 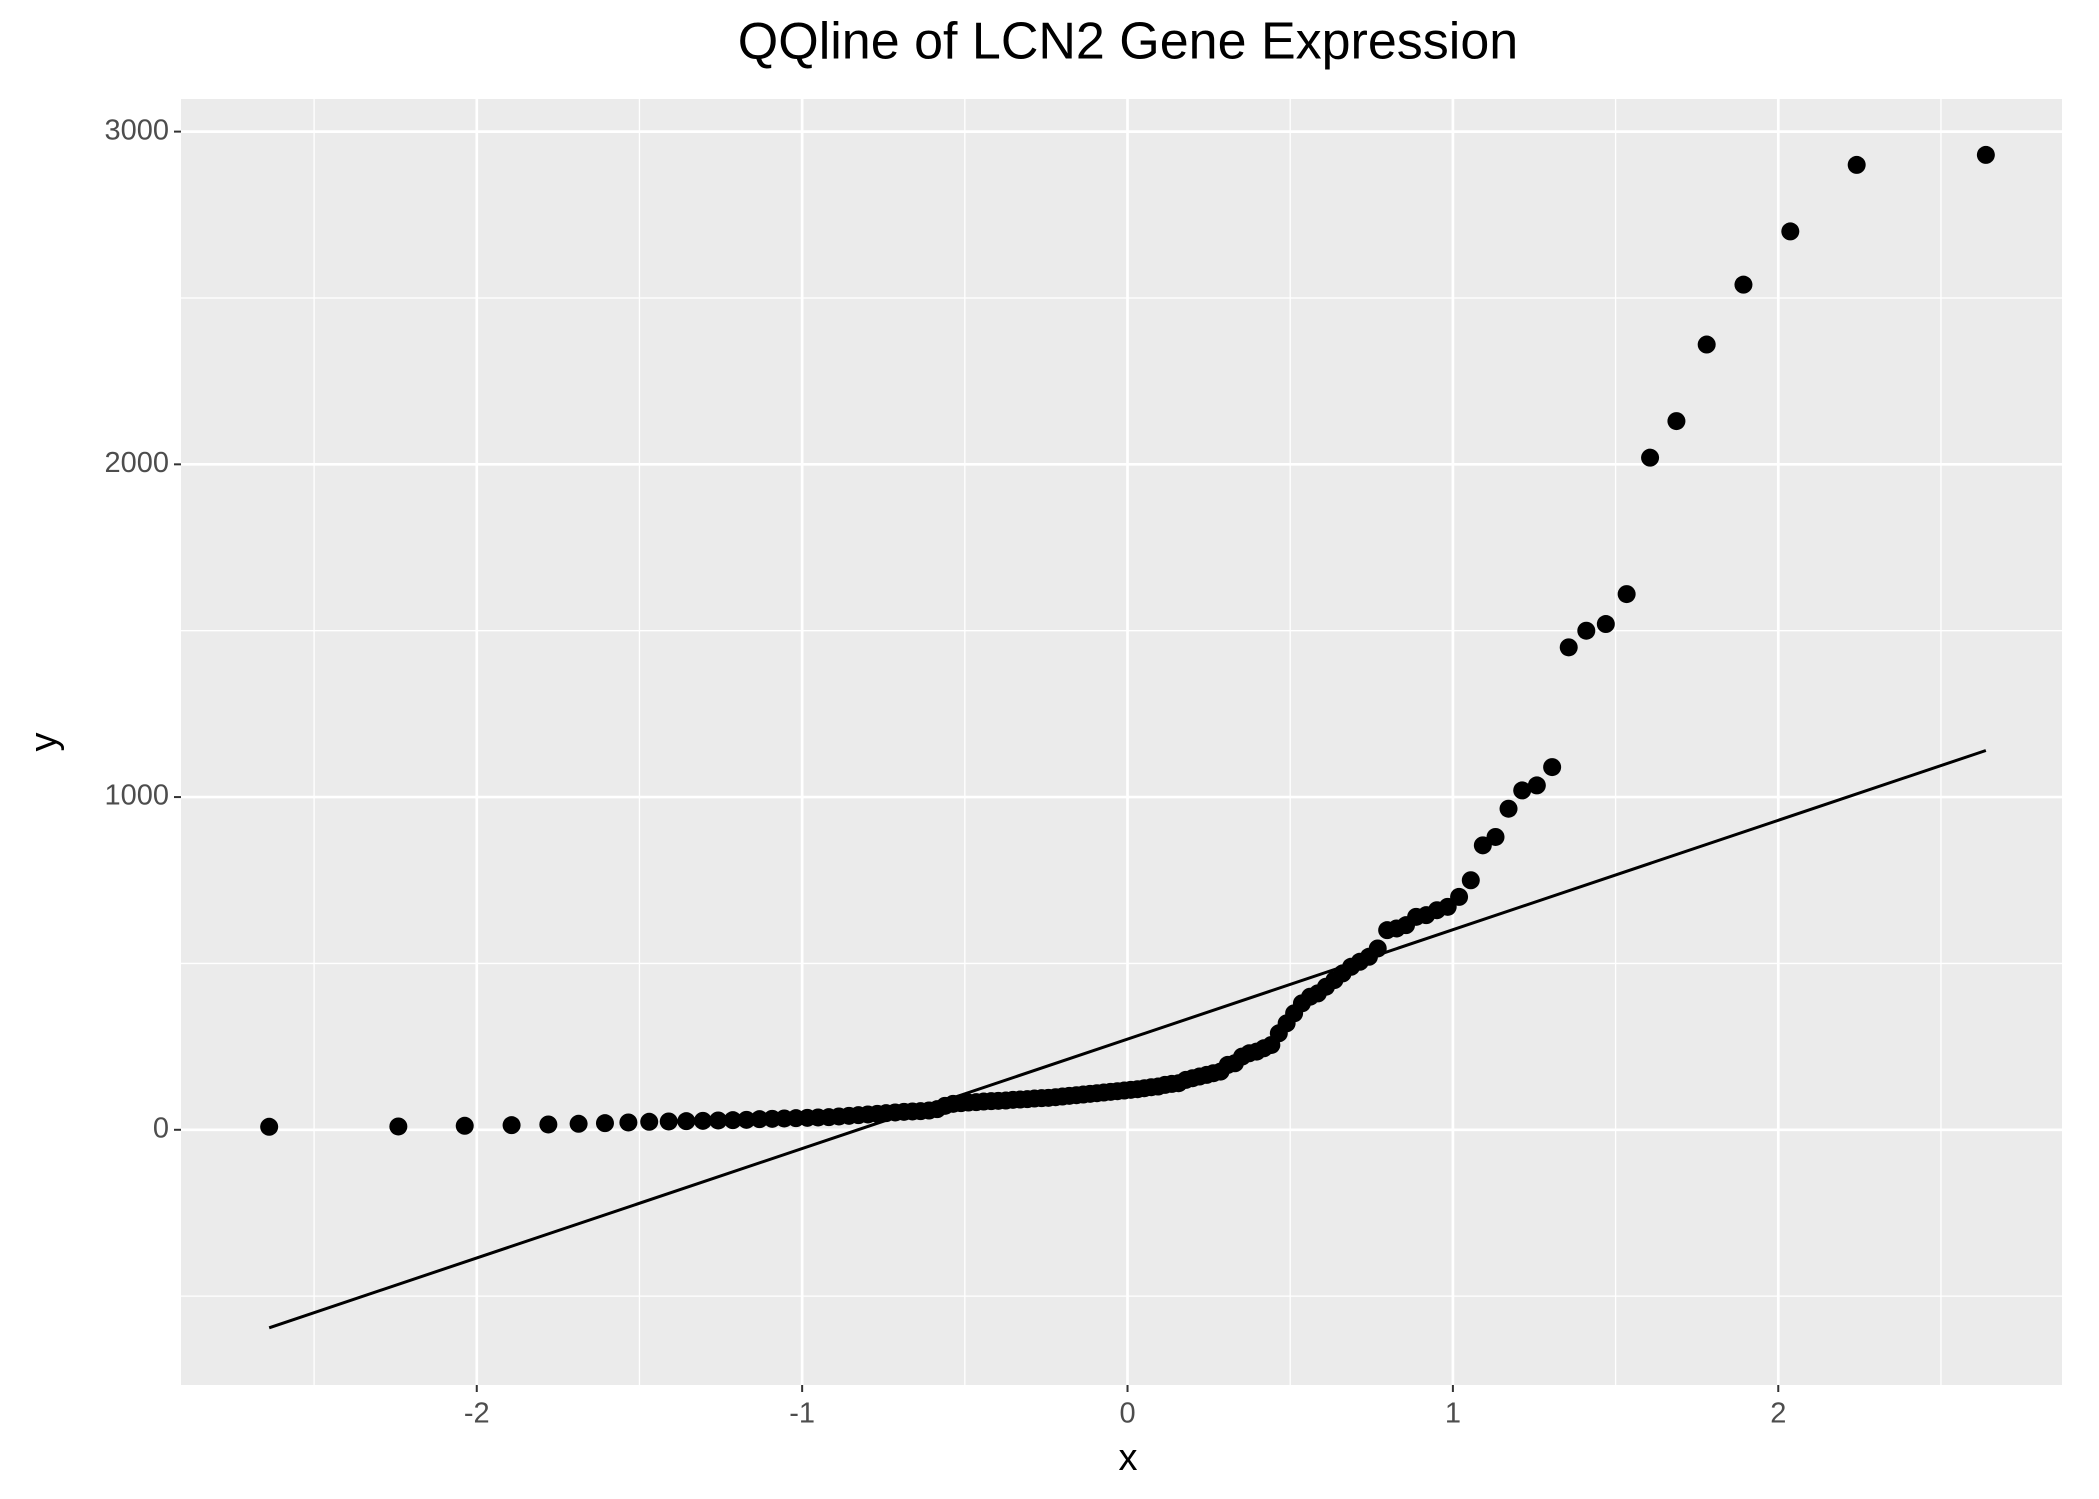 What do you see at coordinates (136, 463) in the screenshot?
I see `y-tick-label: 2000` at bounding box center [136, 463].